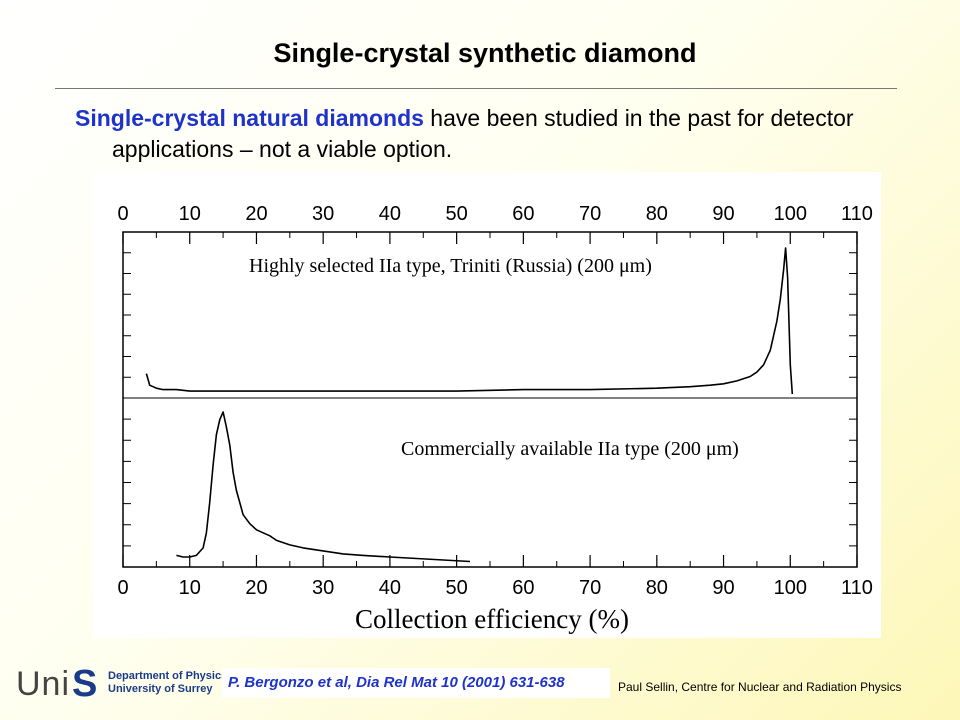  Describe the element at coordinates (85, 684) in the screenshot. I see `logo-letter: S` at that location.